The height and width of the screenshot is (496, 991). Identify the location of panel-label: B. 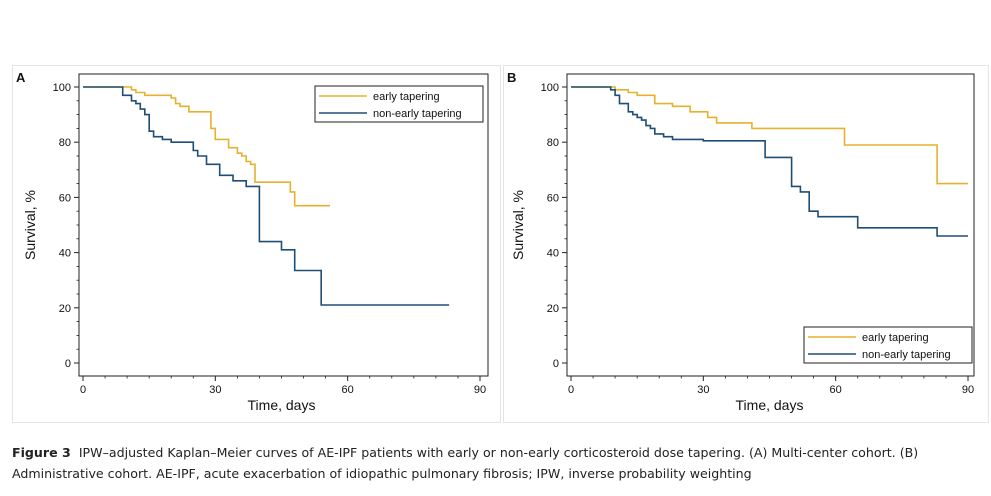
(511, 77).